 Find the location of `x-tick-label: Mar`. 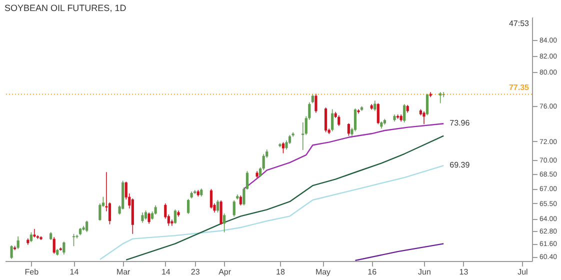

x-tick-label: Mar is located at coordinates (123, 272).